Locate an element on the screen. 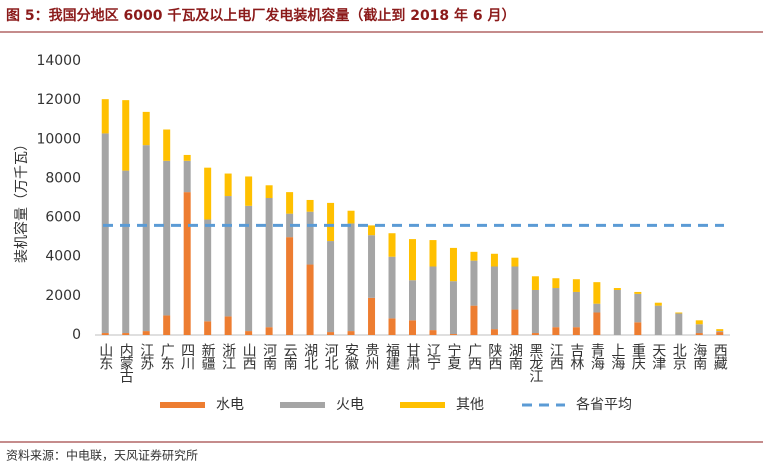 The height and width of the screenshot is (470, 763). x-tick-label: 广西 is located at coordinates (474, 356).